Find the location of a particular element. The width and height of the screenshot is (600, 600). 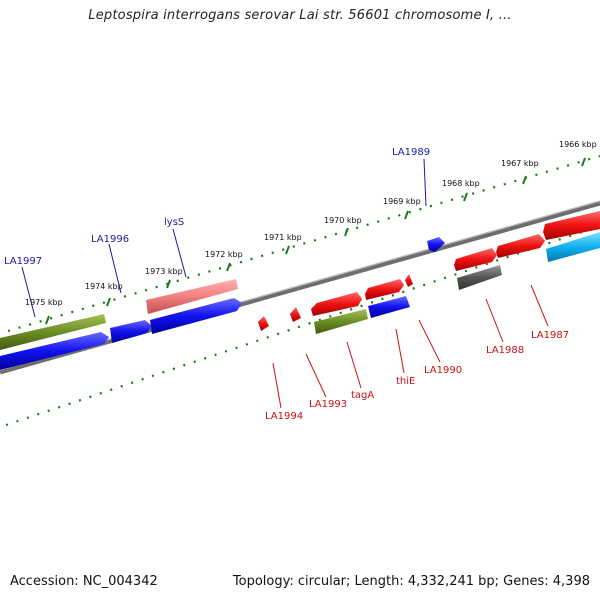

scale-label-1971: 1971 kbp is located at coordinates (283, 237).